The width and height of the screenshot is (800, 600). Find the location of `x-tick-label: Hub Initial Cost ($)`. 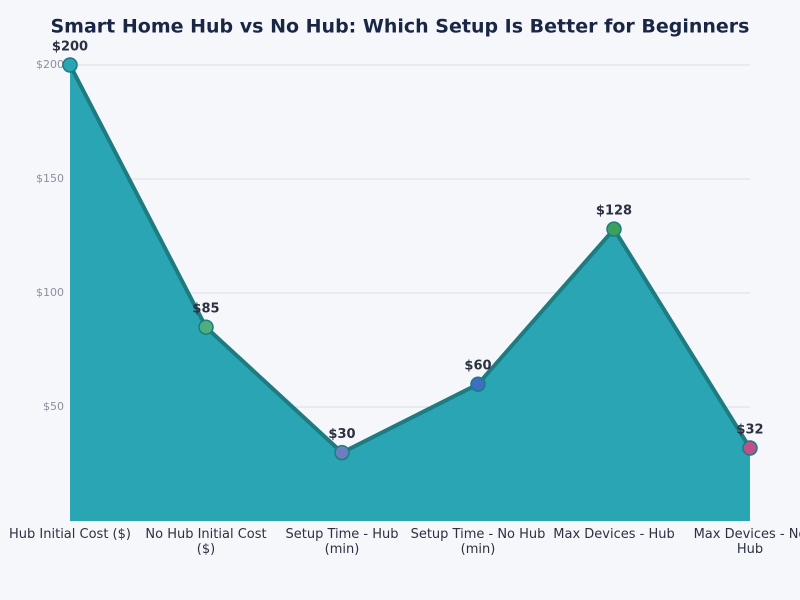

x-tick-label: Hub Initial Cost ($) is located at coordinates (70, 534).